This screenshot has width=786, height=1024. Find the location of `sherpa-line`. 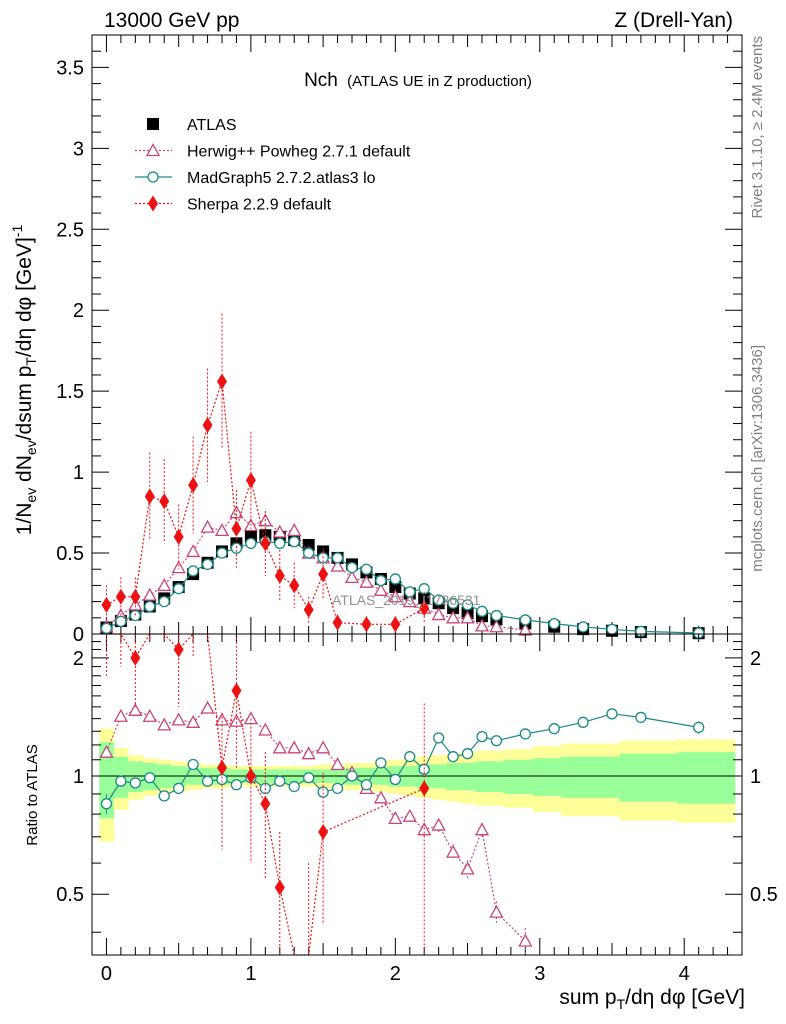

sherpa-line is located at coordinates (265, 794).